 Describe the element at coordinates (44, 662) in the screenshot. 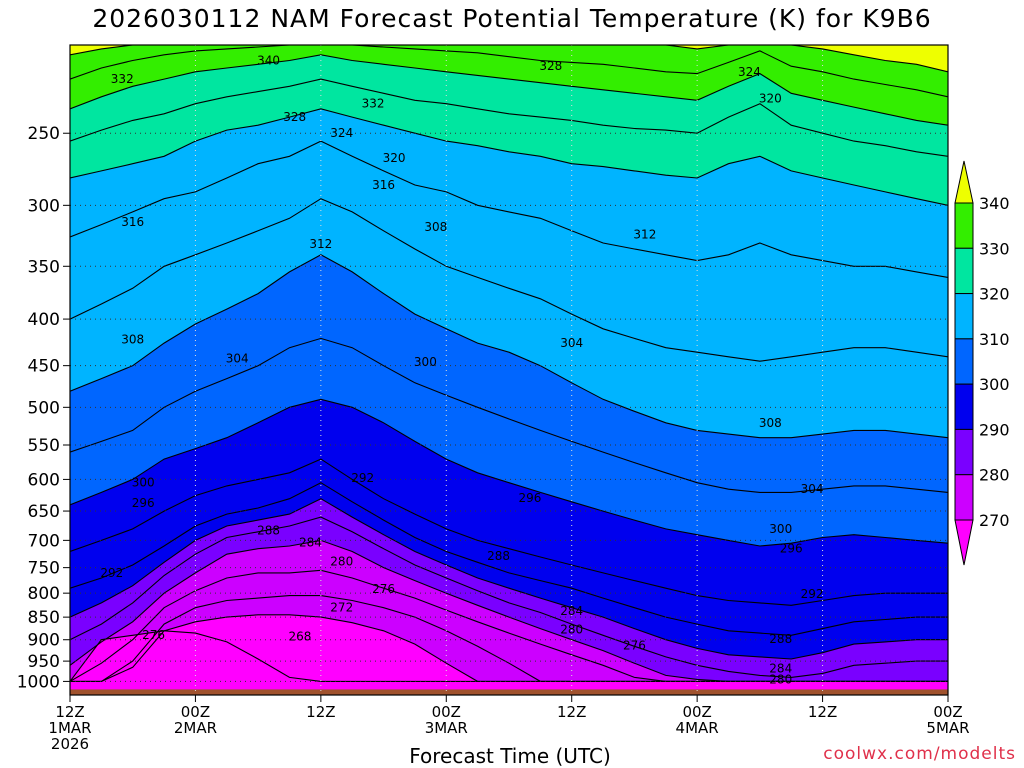

I see `y-tick-label-950: 950` at that location.